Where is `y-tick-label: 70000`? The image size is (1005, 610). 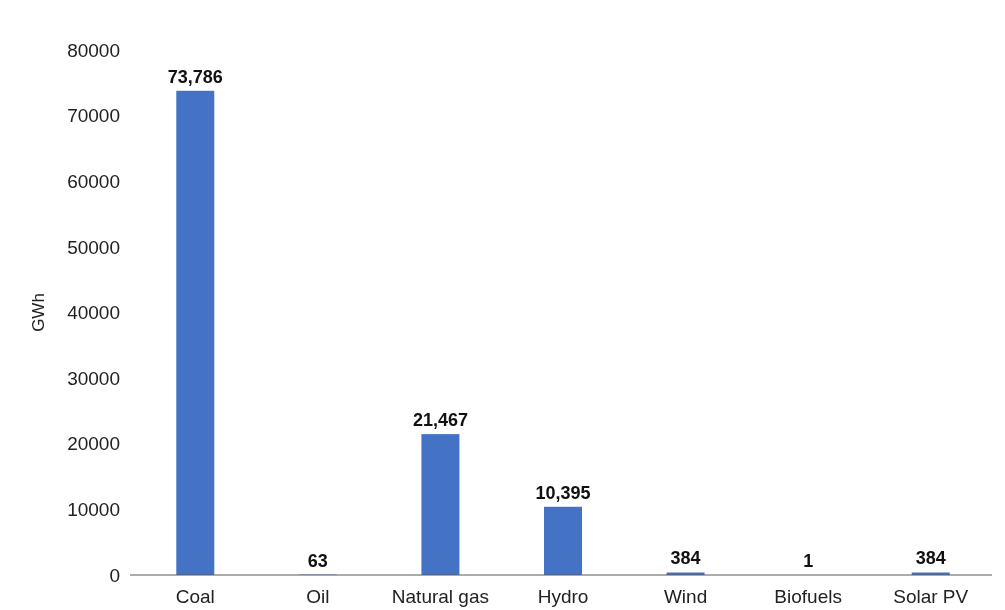
y-tick-label: 70000 is located at coordinates (93, 116).